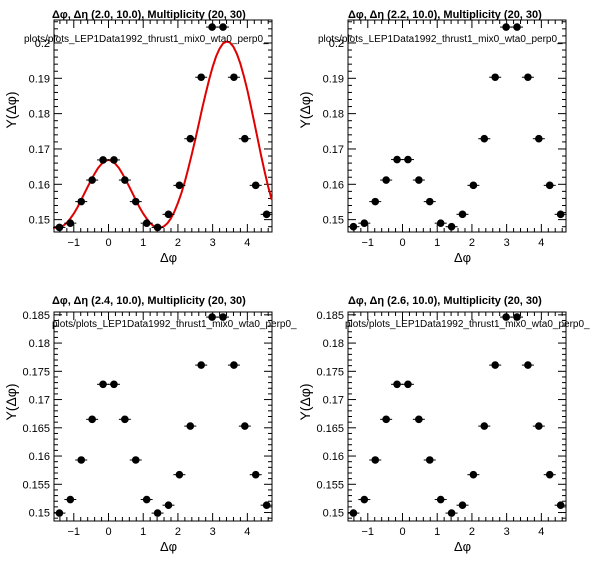 Image resolution: width=596 pixels, height=572 pixels. What do you see at coordinates (108, 243) in the screenshot?
I see `x-tick-label: 0` at bounding box center [108, 243].